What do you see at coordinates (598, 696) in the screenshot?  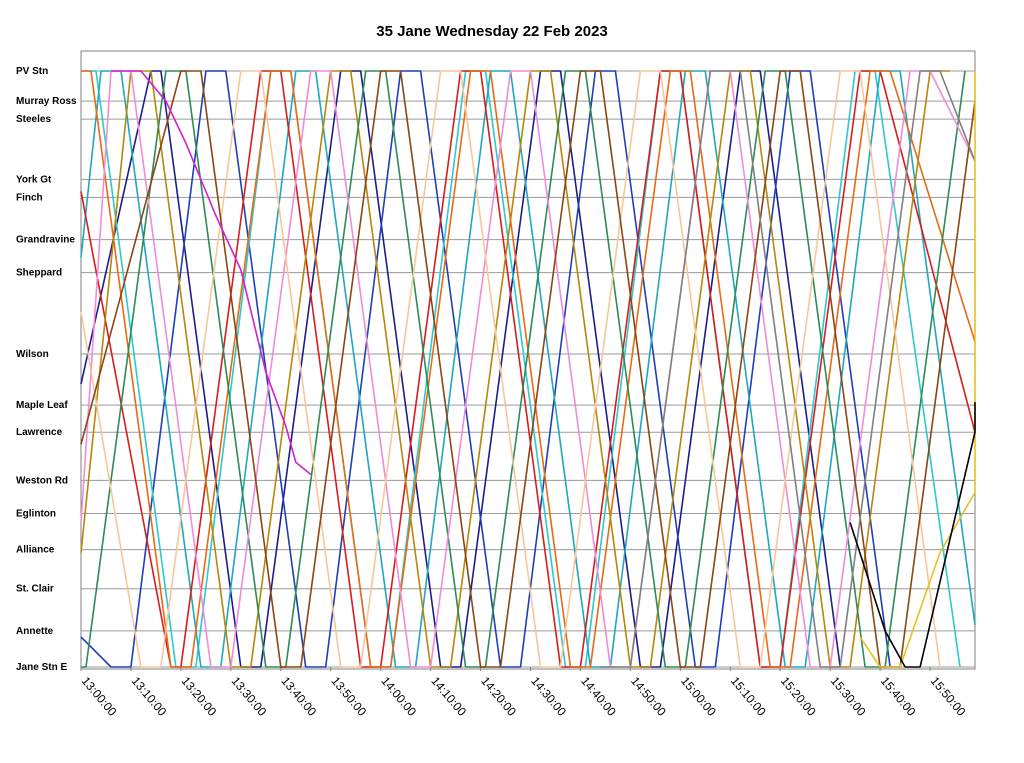 I see `x-tick-label: 14:40:00` at bounding box center [598, 696].